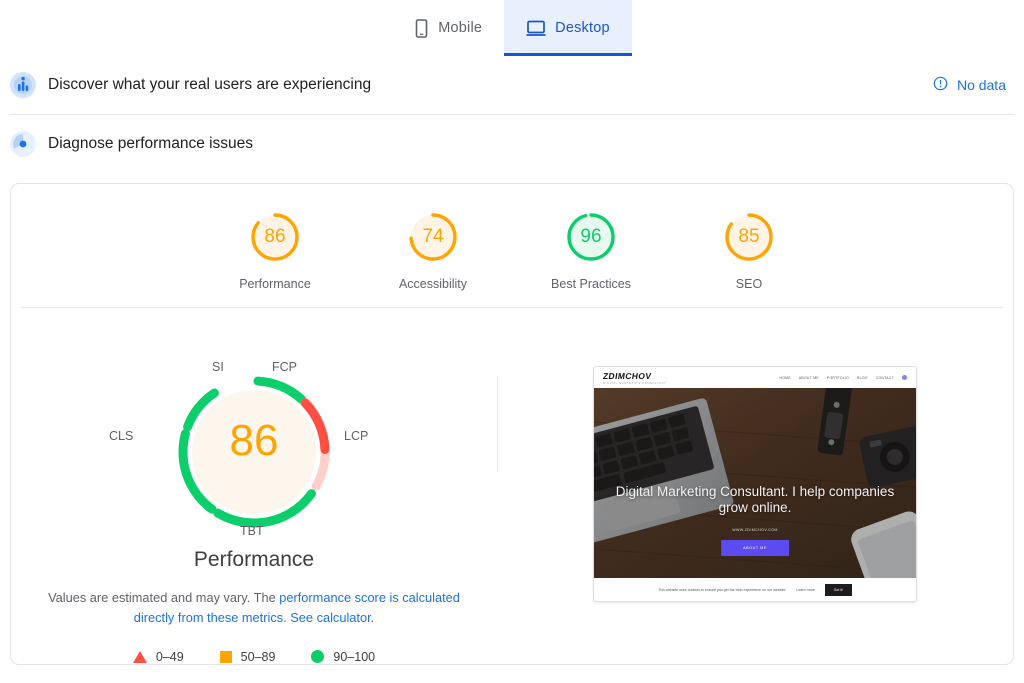 Image resolution: width=1024 pixels, height=683 pixels. Describe the element at coordinates (121, 436) in the screenshot. I see `metric-label-cls: CLS` at that location.